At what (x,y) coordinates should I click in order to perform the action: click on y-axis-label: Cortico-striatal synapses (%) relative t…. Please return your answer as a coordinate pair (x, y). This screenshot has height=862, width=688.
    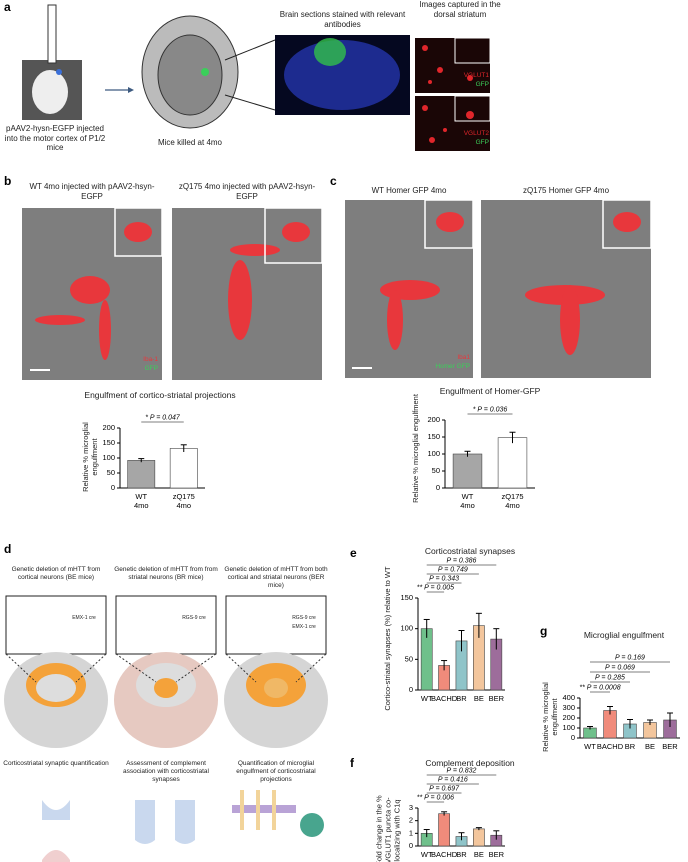
    Looking at the image, I should click on (388, 638).